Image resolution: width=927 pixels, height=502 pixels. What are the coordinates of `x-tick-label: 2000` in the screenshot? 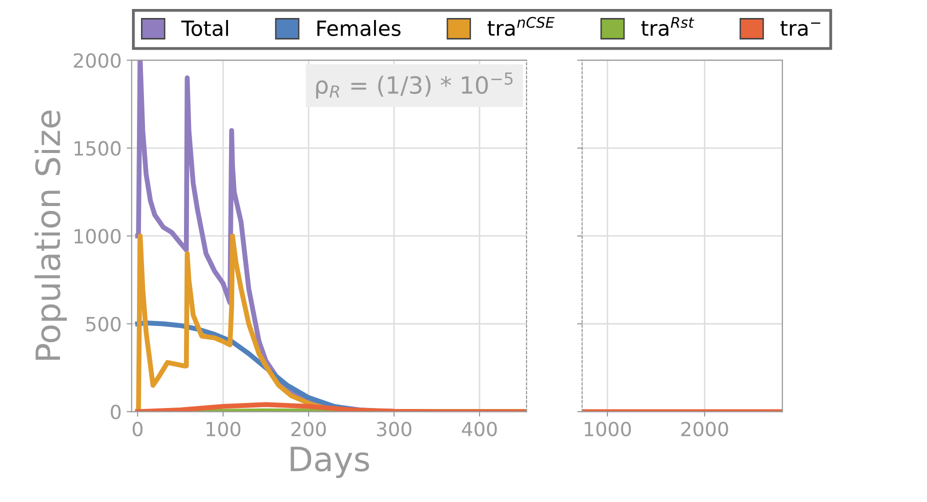 It's located at (704, 429).